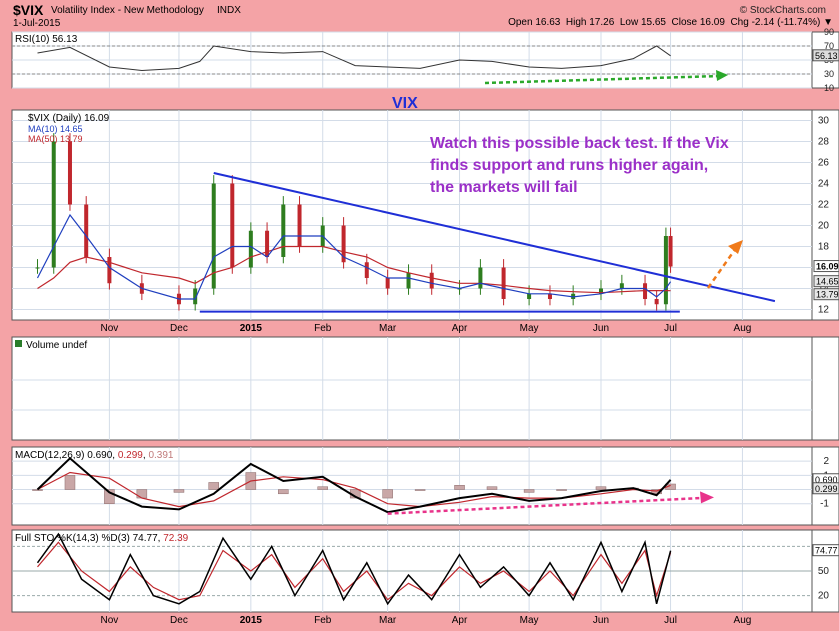 The height and width of the screenshot is (631, 839). I want to click on price-xlabel-8: Jul, so click(670, 328).